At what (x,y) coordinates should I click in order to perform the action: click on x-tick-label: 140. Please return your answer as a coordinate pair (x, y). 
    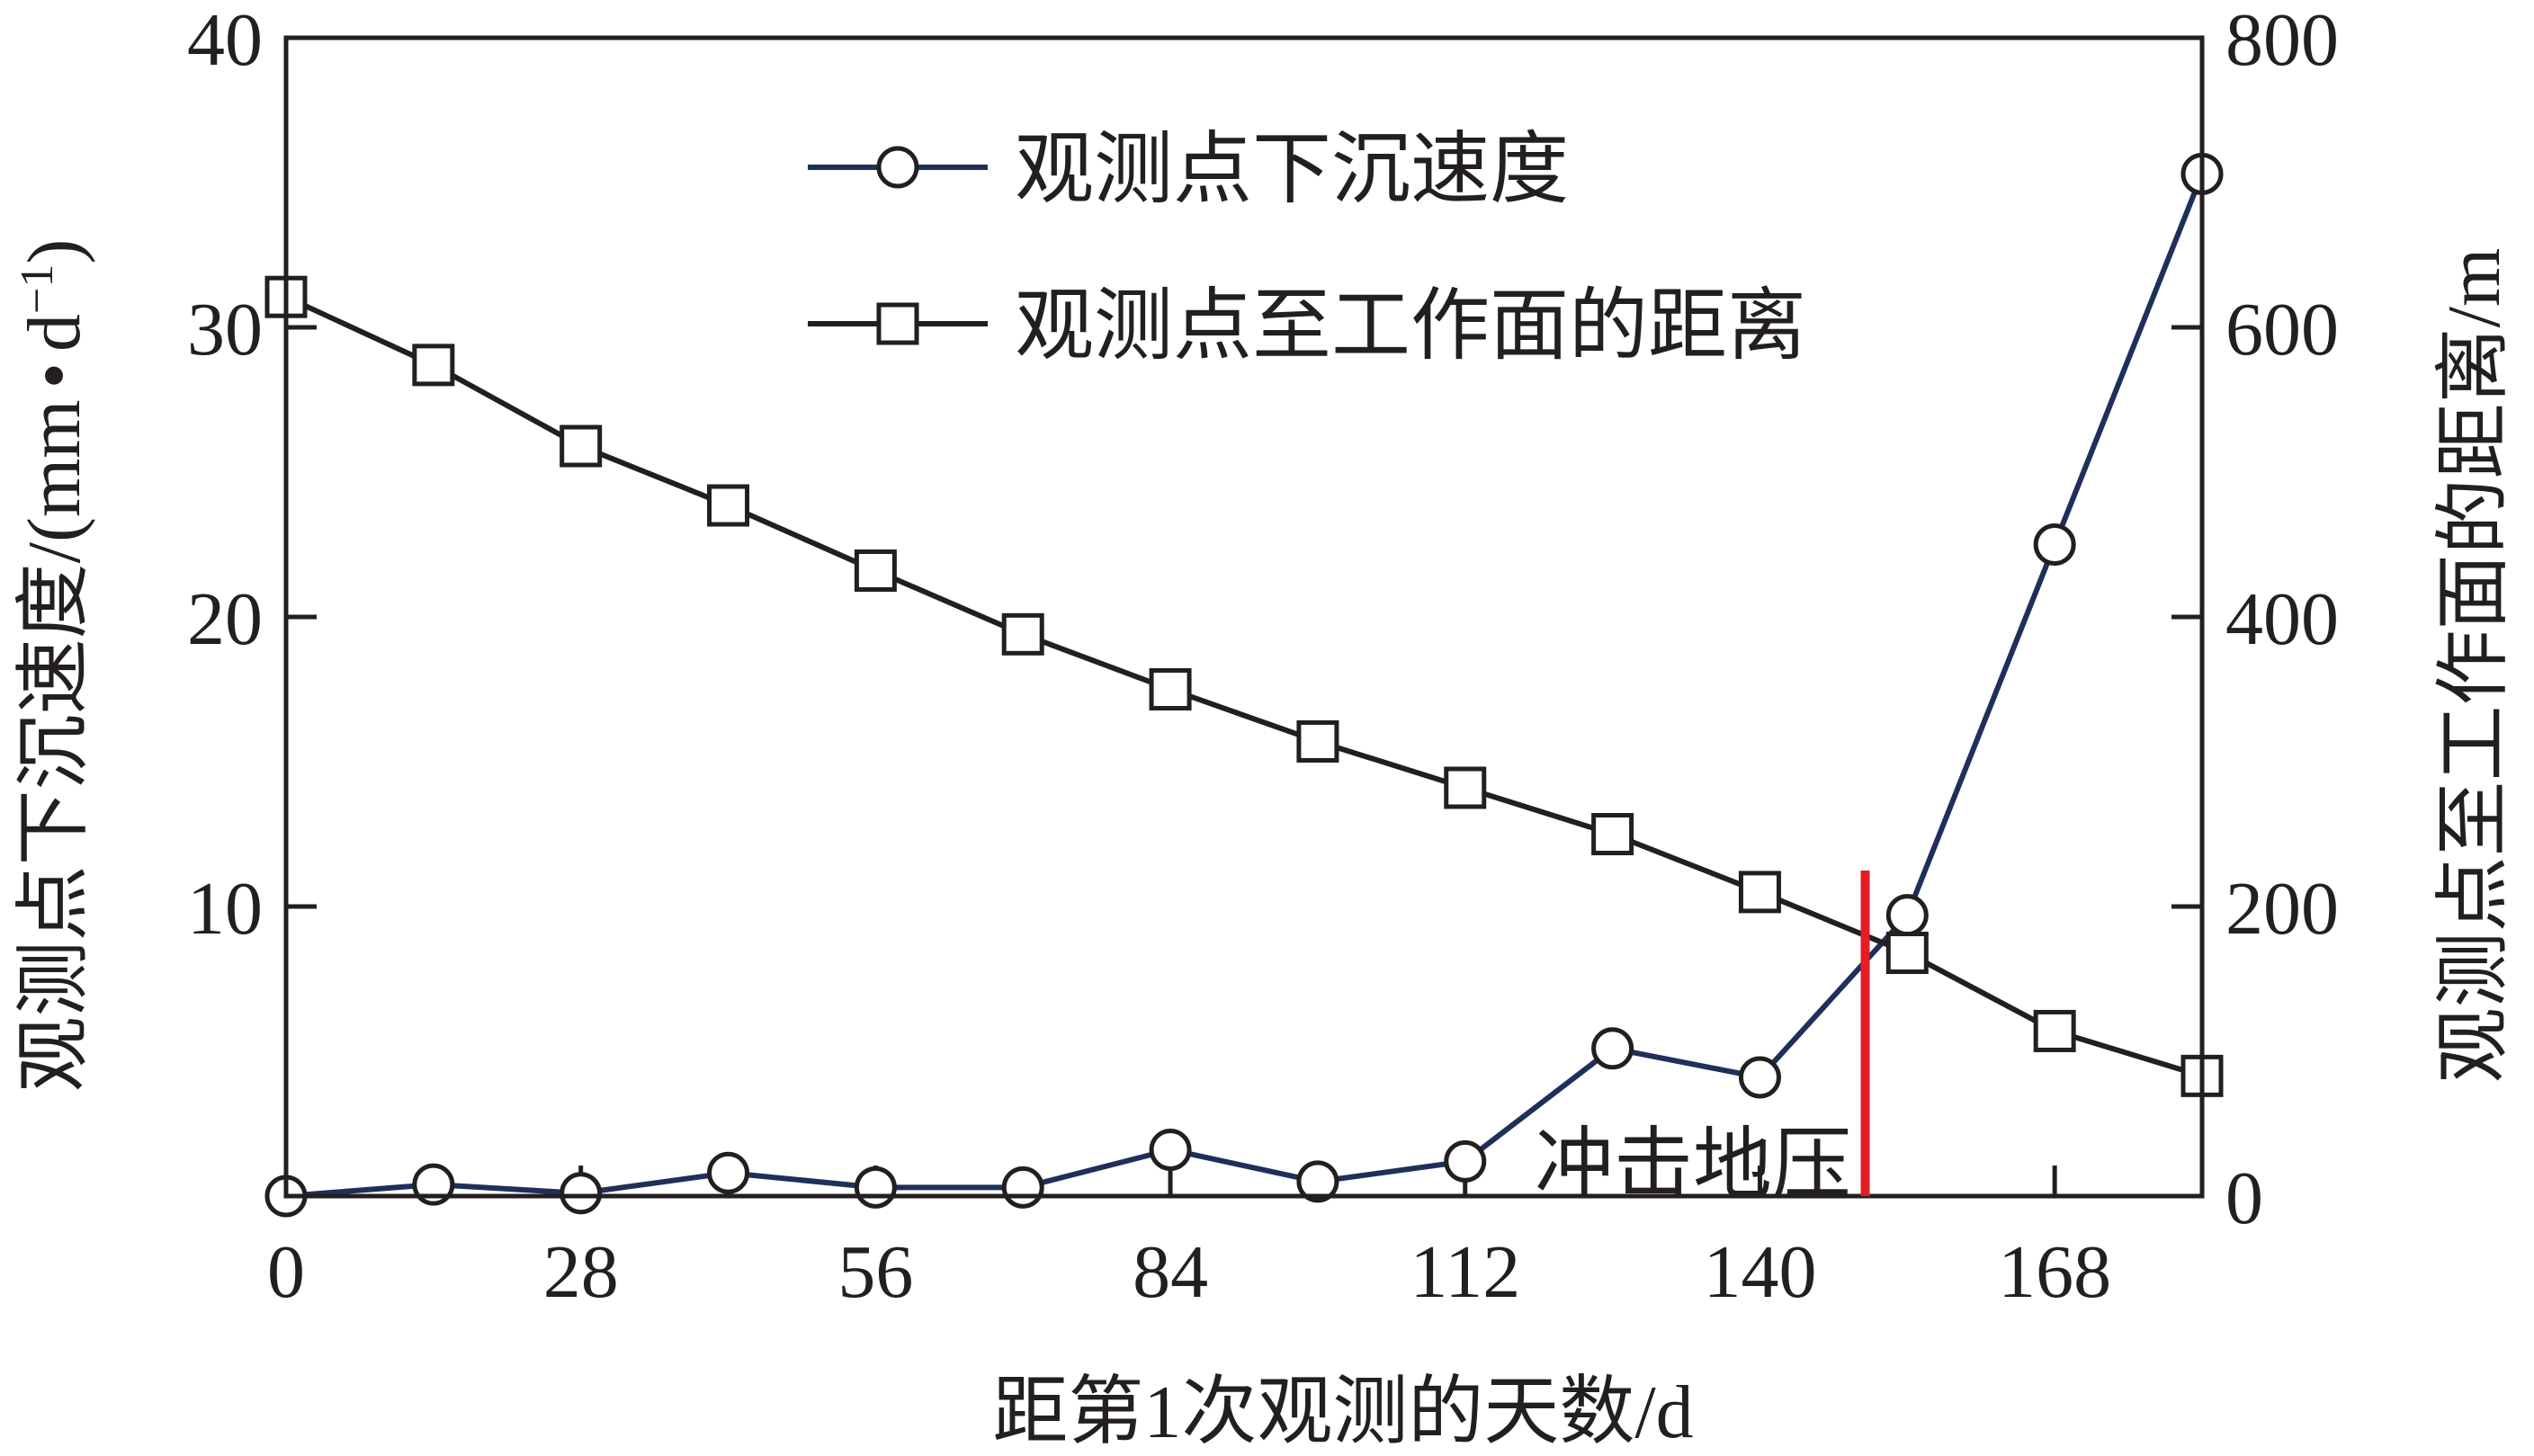
    Looking at the image, I should click on (1759, 1272).